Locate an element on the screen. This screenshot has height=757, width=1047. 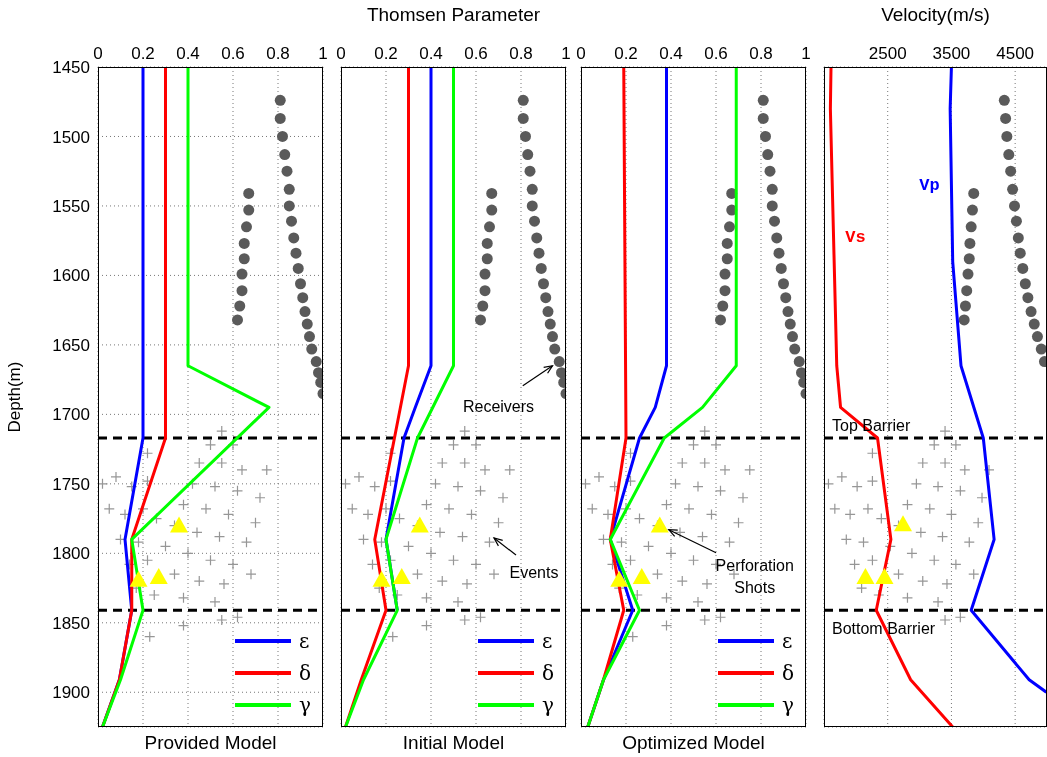
y-tick-label: 1550 is located at coordinates (71, 206).